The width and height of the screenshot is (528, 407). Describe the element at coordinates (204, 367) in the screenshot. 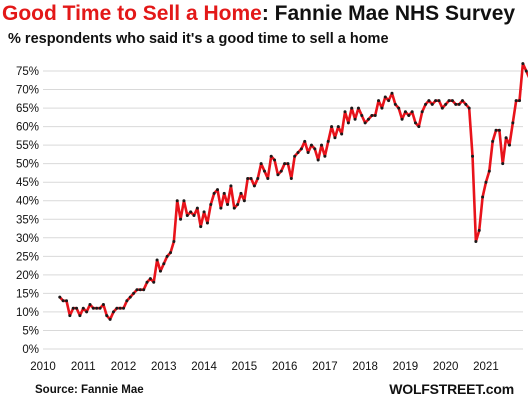

I see `x-tick-label: 2014` at that location.